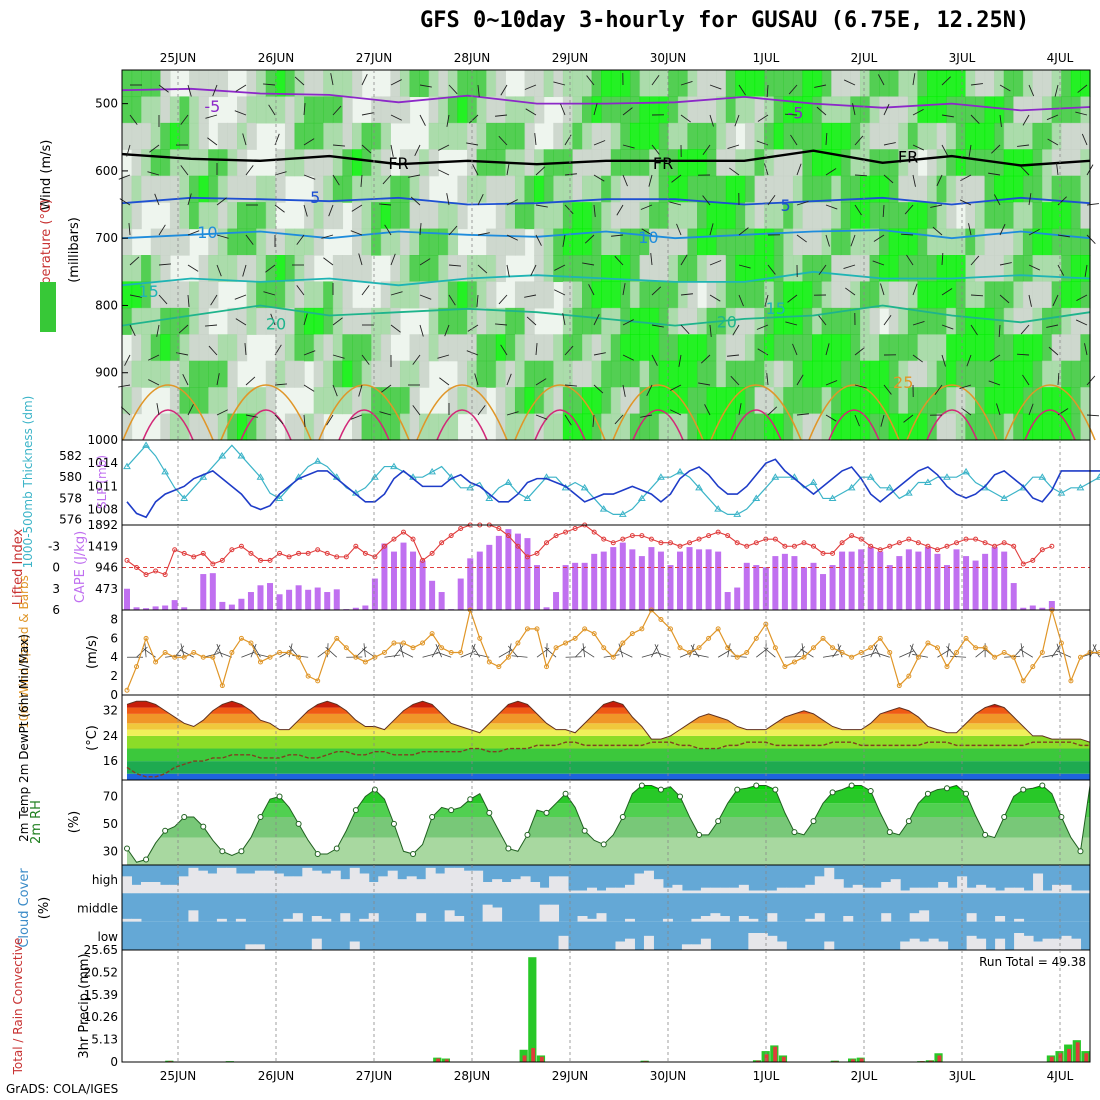  I want to click on bottom-date-label: 25JUN, so click(178, 1076).